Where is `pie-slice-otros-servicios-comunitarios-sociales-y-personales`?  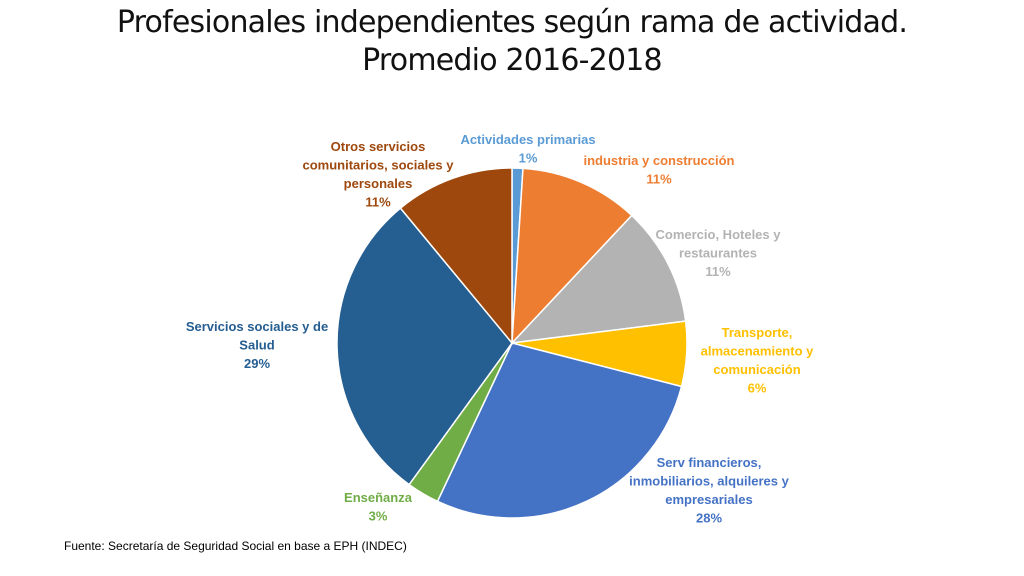
pie-slice-otros-servicios-comunitarios-sociales-y-personales is located at coordinates (456, 256).